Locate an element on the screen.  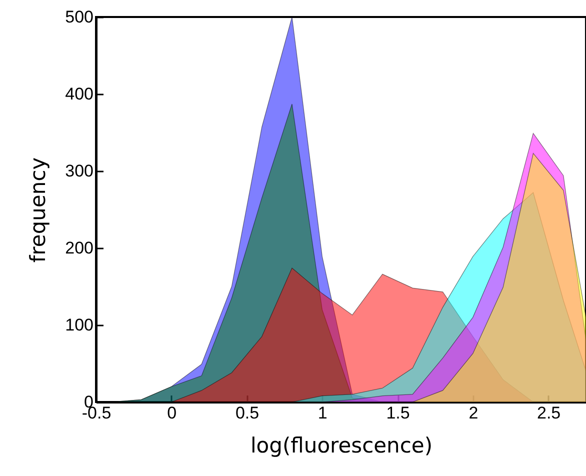
x-tick-label: 2 is located at coordinates (473, 413).